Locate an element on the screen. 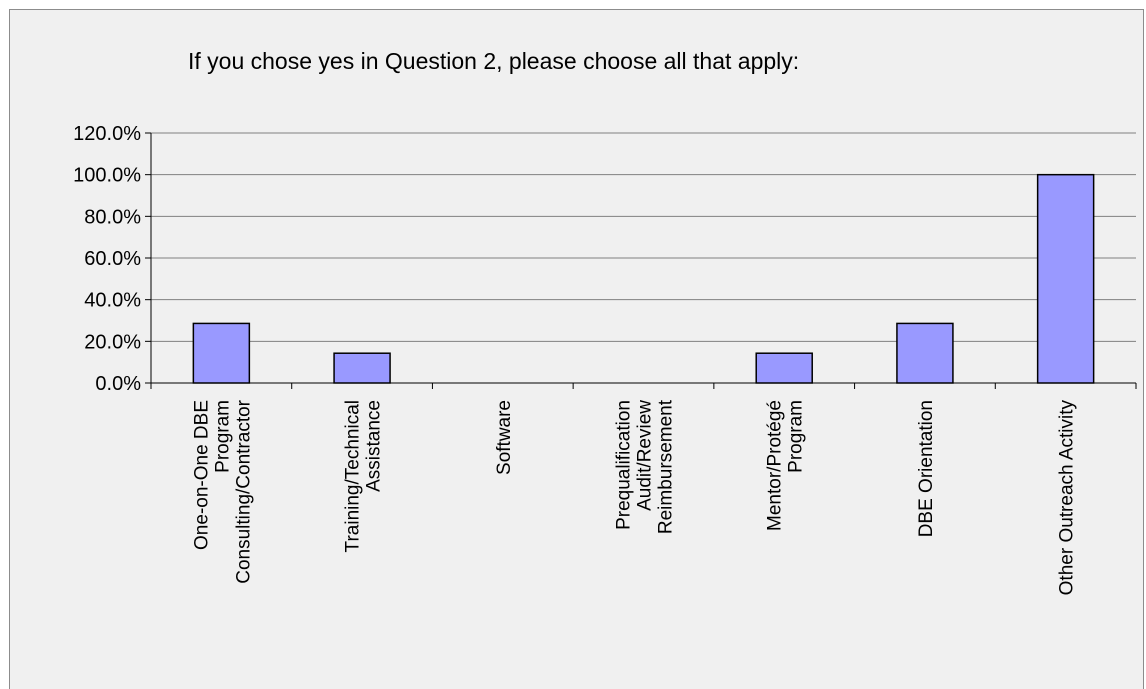 Image resolution: width=1146 pixels, height=689 pixels. y-tick-label: 100.0% is located at coordinates (107, 176).